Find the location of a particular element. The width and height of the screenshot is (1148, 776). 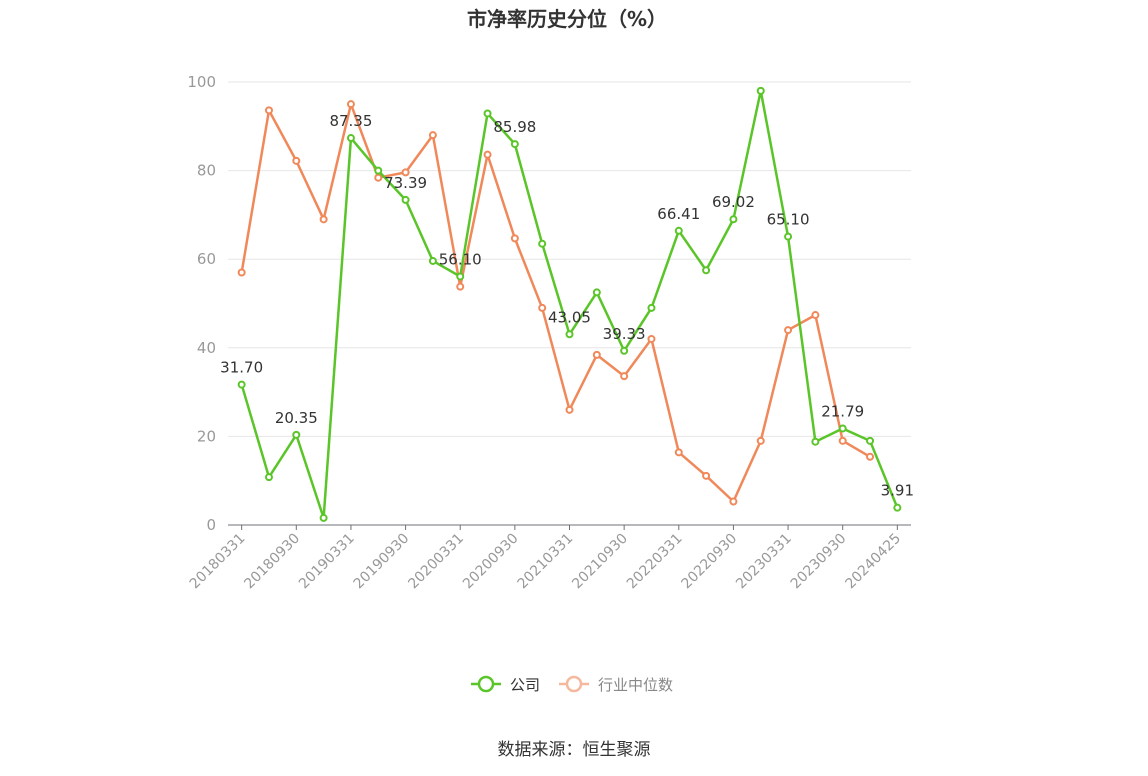

data-label: 69.02 is located at coordinates (733, 202).